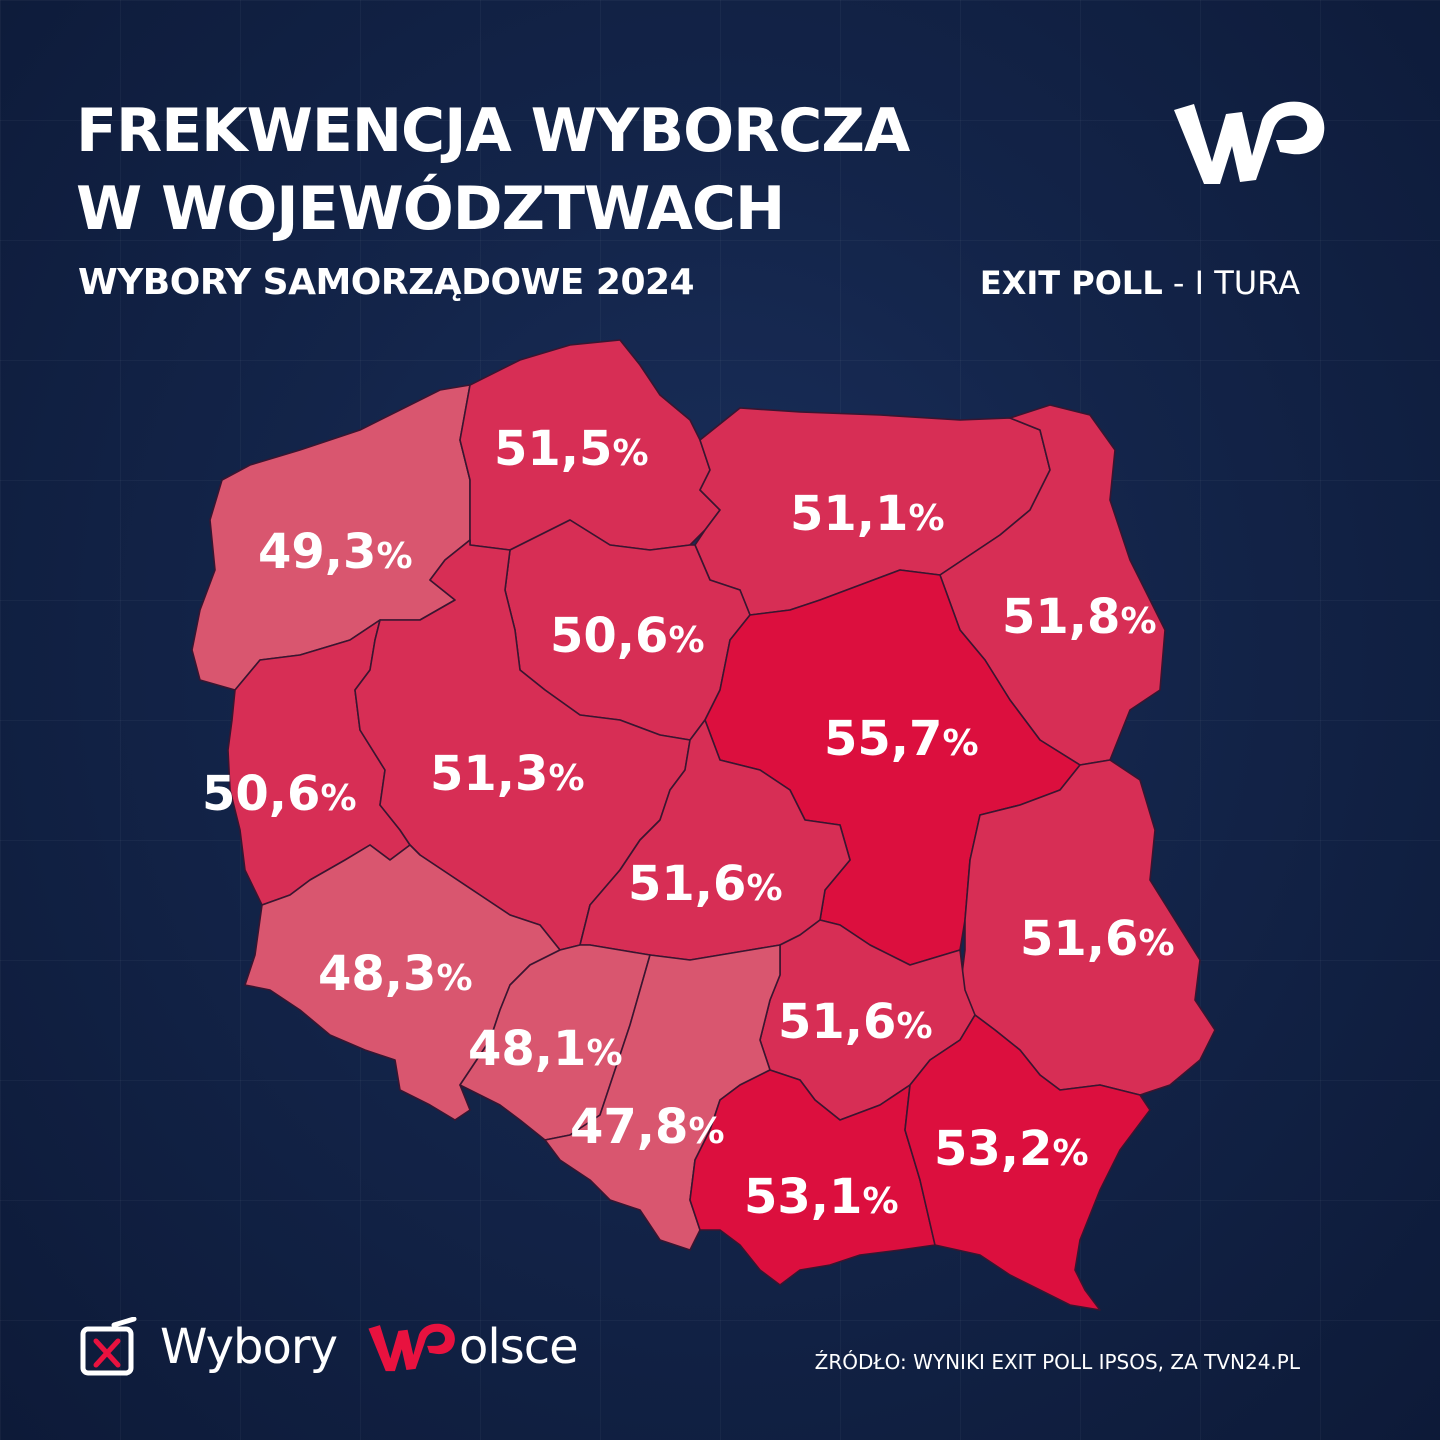 The image size is (1440, 1440). I want to click on label-lubuskie: 50,6%, so click(279, 794).